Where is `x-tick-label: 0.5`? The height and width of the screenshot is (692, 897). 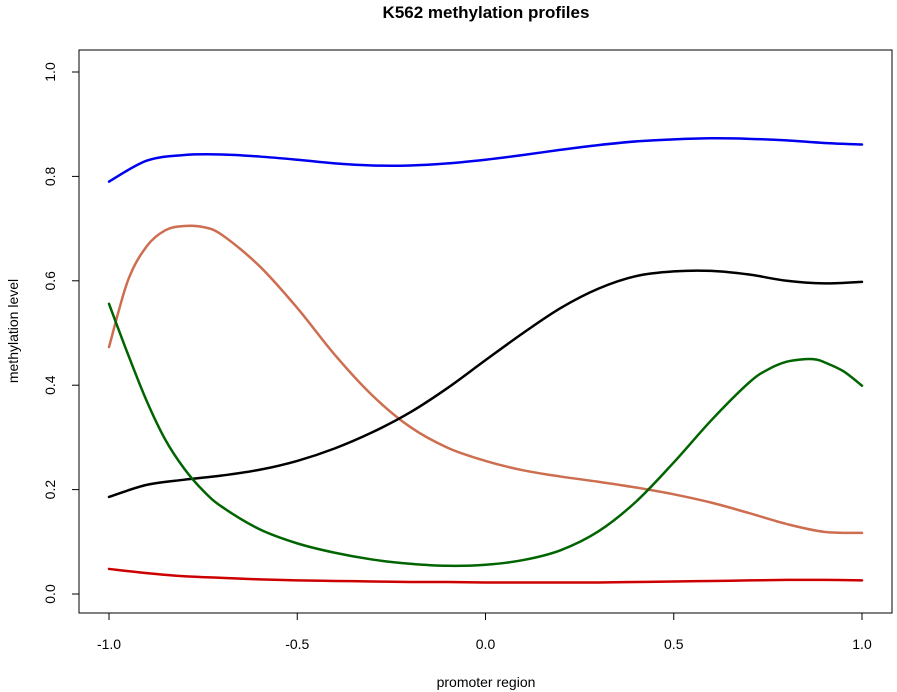 x-tick-label: 0.5 is located at coordinates (674, 644).